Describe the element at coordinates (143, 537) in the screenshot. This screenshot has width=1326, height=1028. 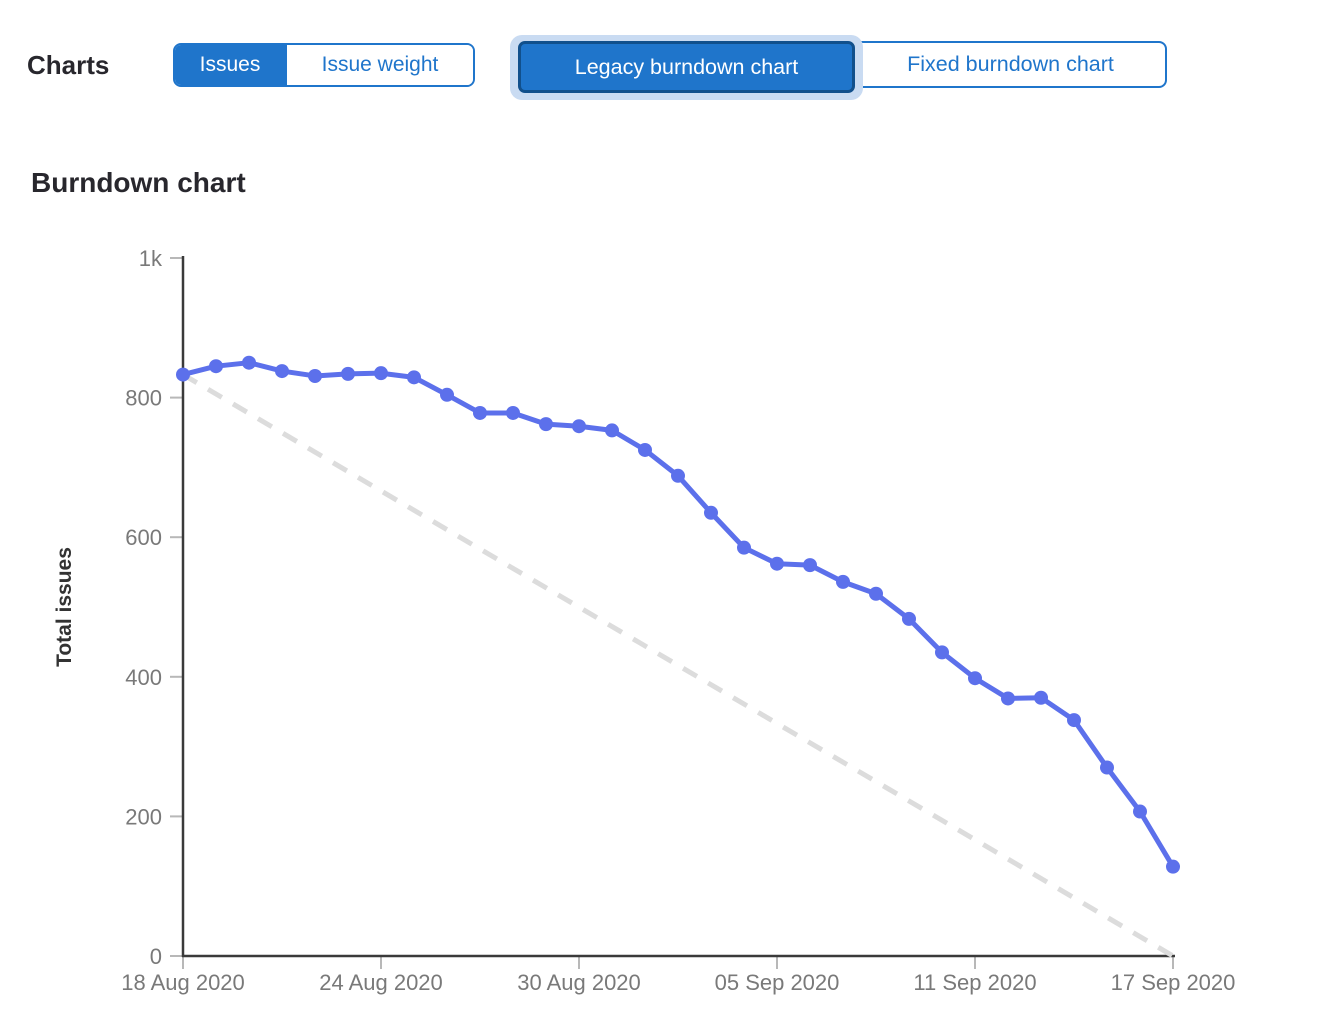
I see `y-axis-tick-label: 600` at that location.